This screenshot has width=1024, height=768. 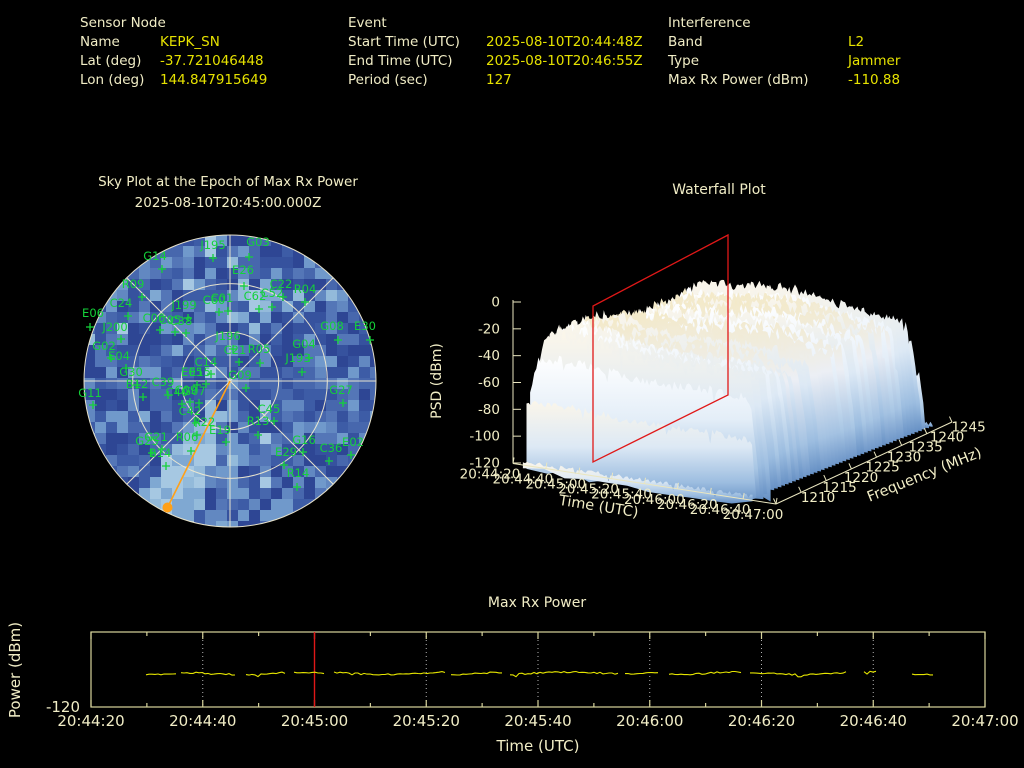 I want to click on satellite-label: C22, so click(x=281, y=284).